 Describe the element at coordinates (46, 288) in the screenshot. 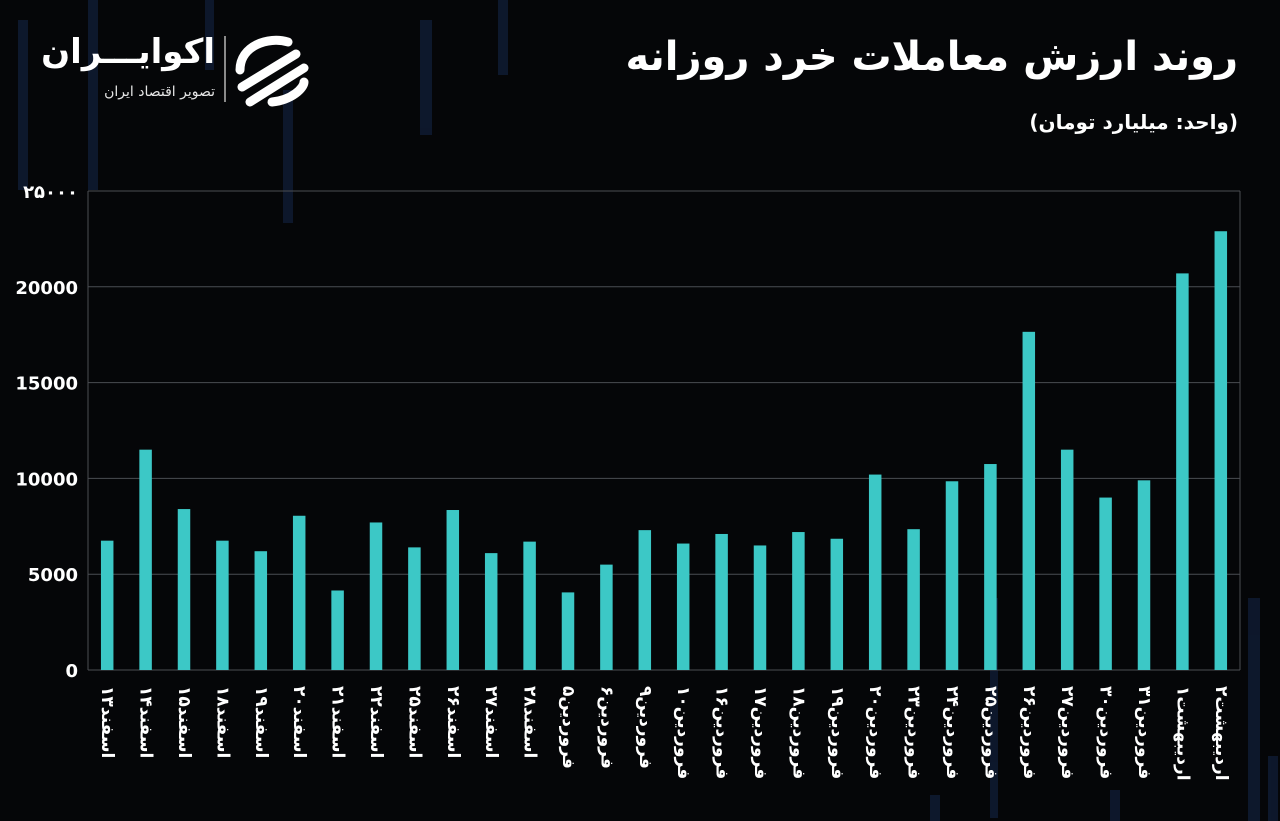

I see `y-tick-label: 20000` at that location.